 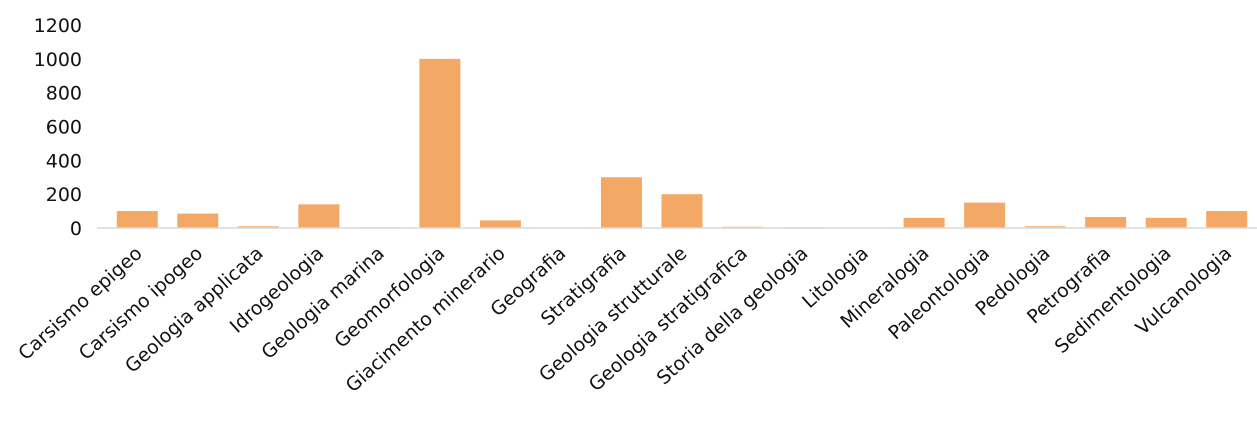 I want to click on y-tick-label: 800, so click(x=64, y=94).